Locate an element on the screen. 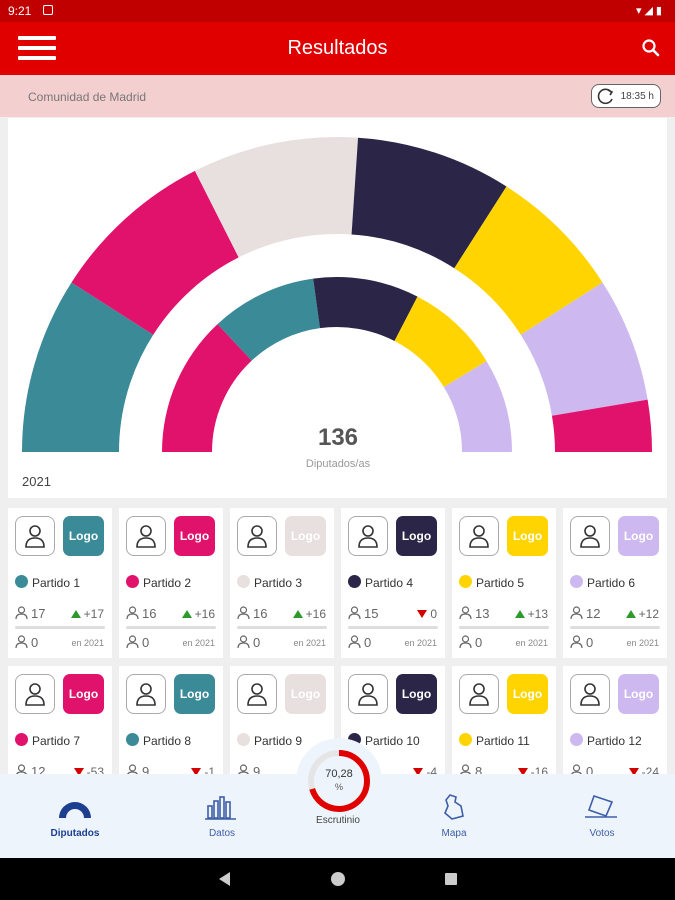 Image resolution: width=675 pixels, height=900 pixels. party-name: Partido 11 is located at coordinates (503, 741).